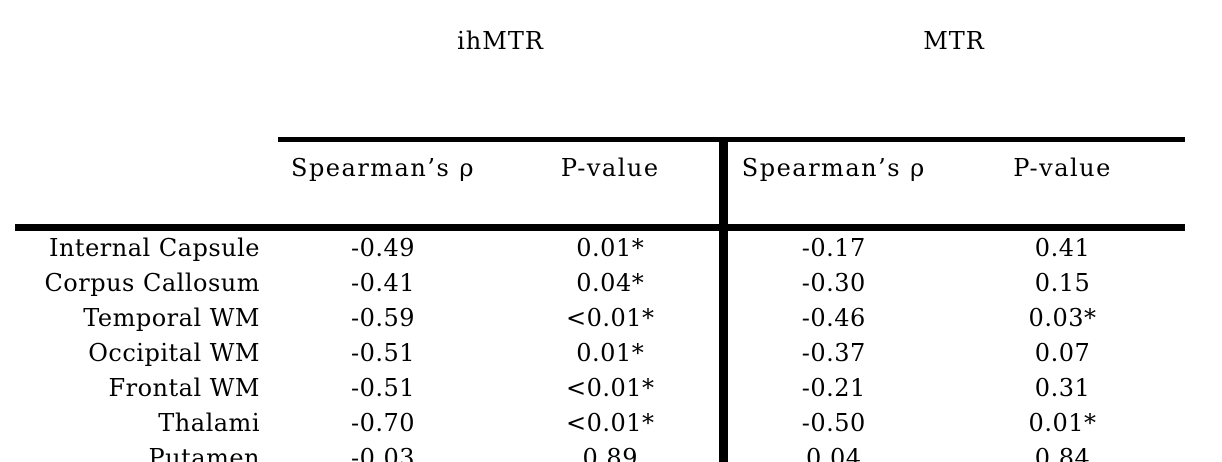  Describe the element at coordinates (610, 453) in the screenshot. I see `cell-ihmtr-pvalue: 0.89` at that location.